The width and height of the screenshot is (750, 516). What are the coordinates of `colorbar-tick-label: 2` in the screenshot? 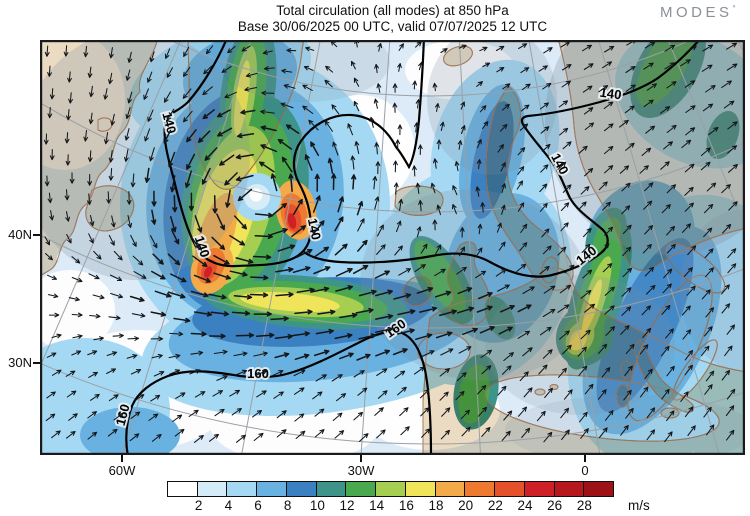 It's located at (198, 505).